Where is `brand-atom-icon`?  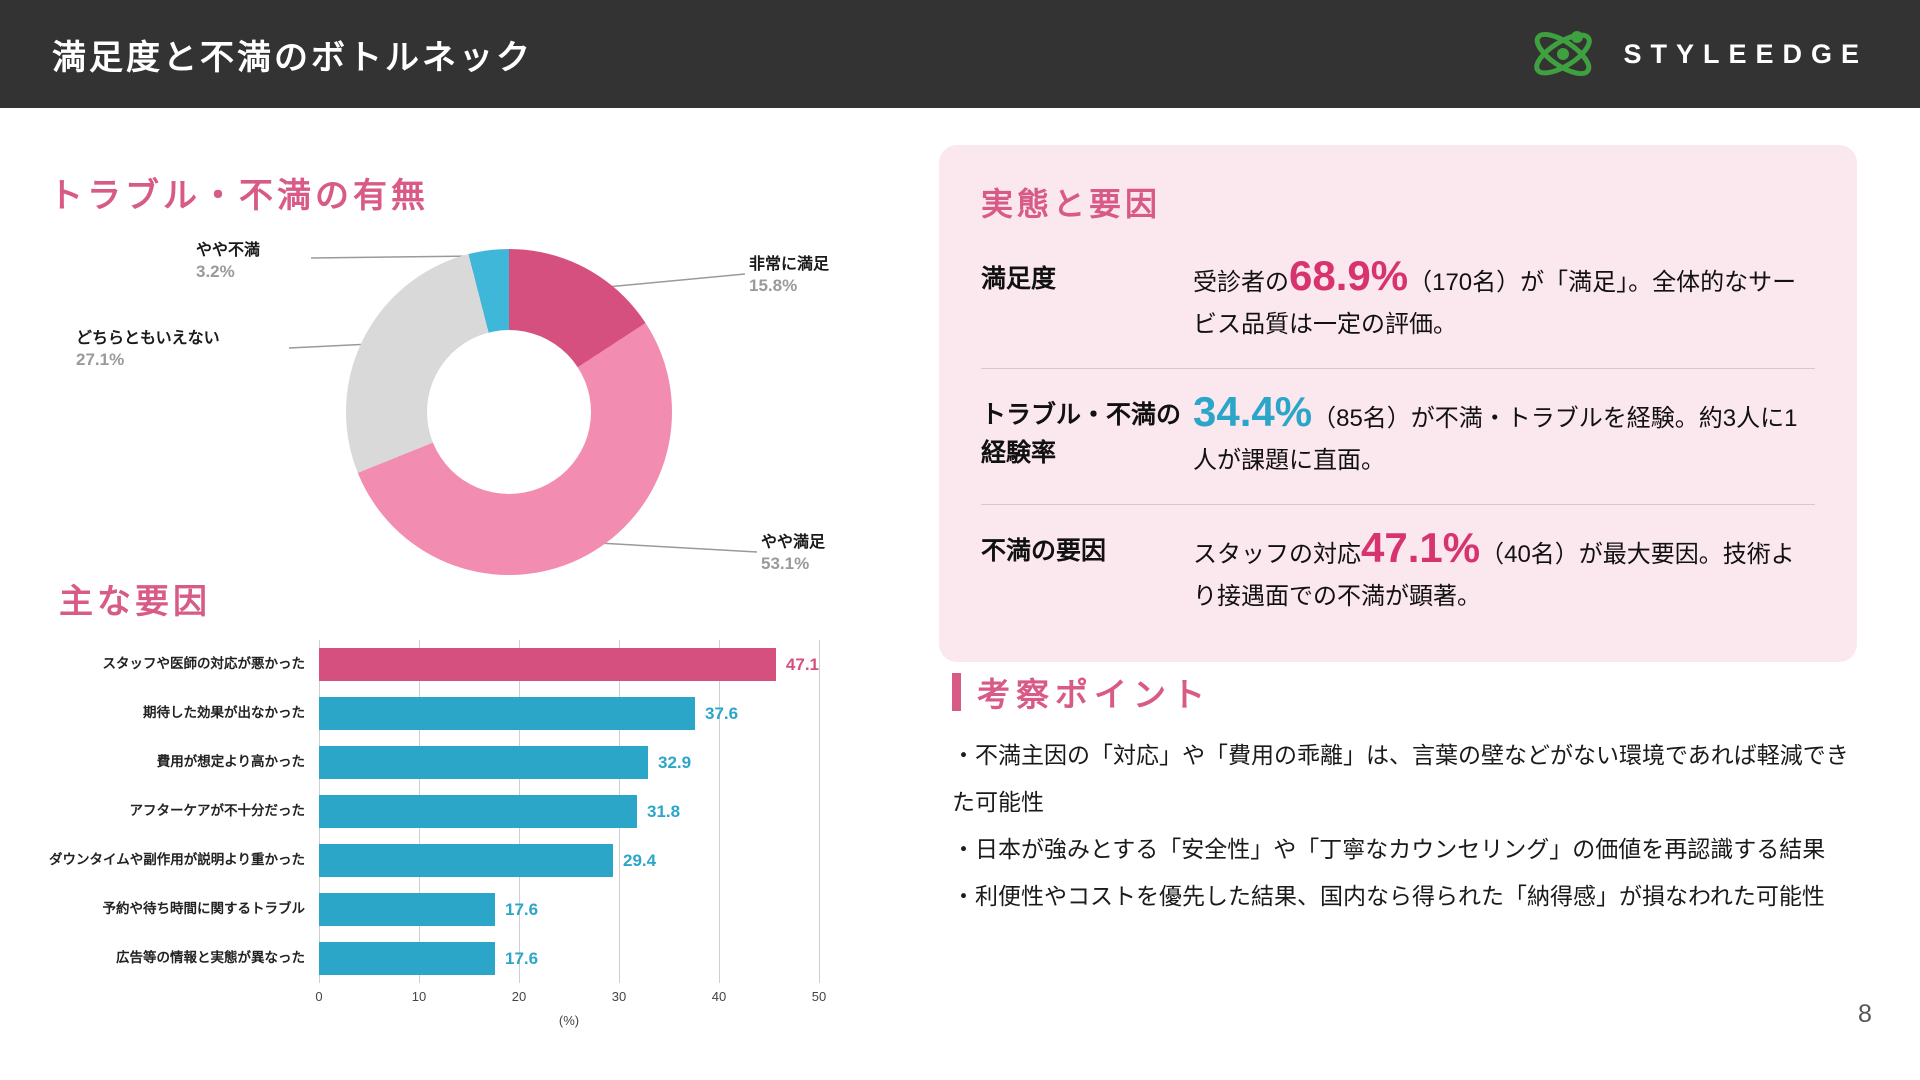
brand-atom-icon is located at coordinates (1563, 54).